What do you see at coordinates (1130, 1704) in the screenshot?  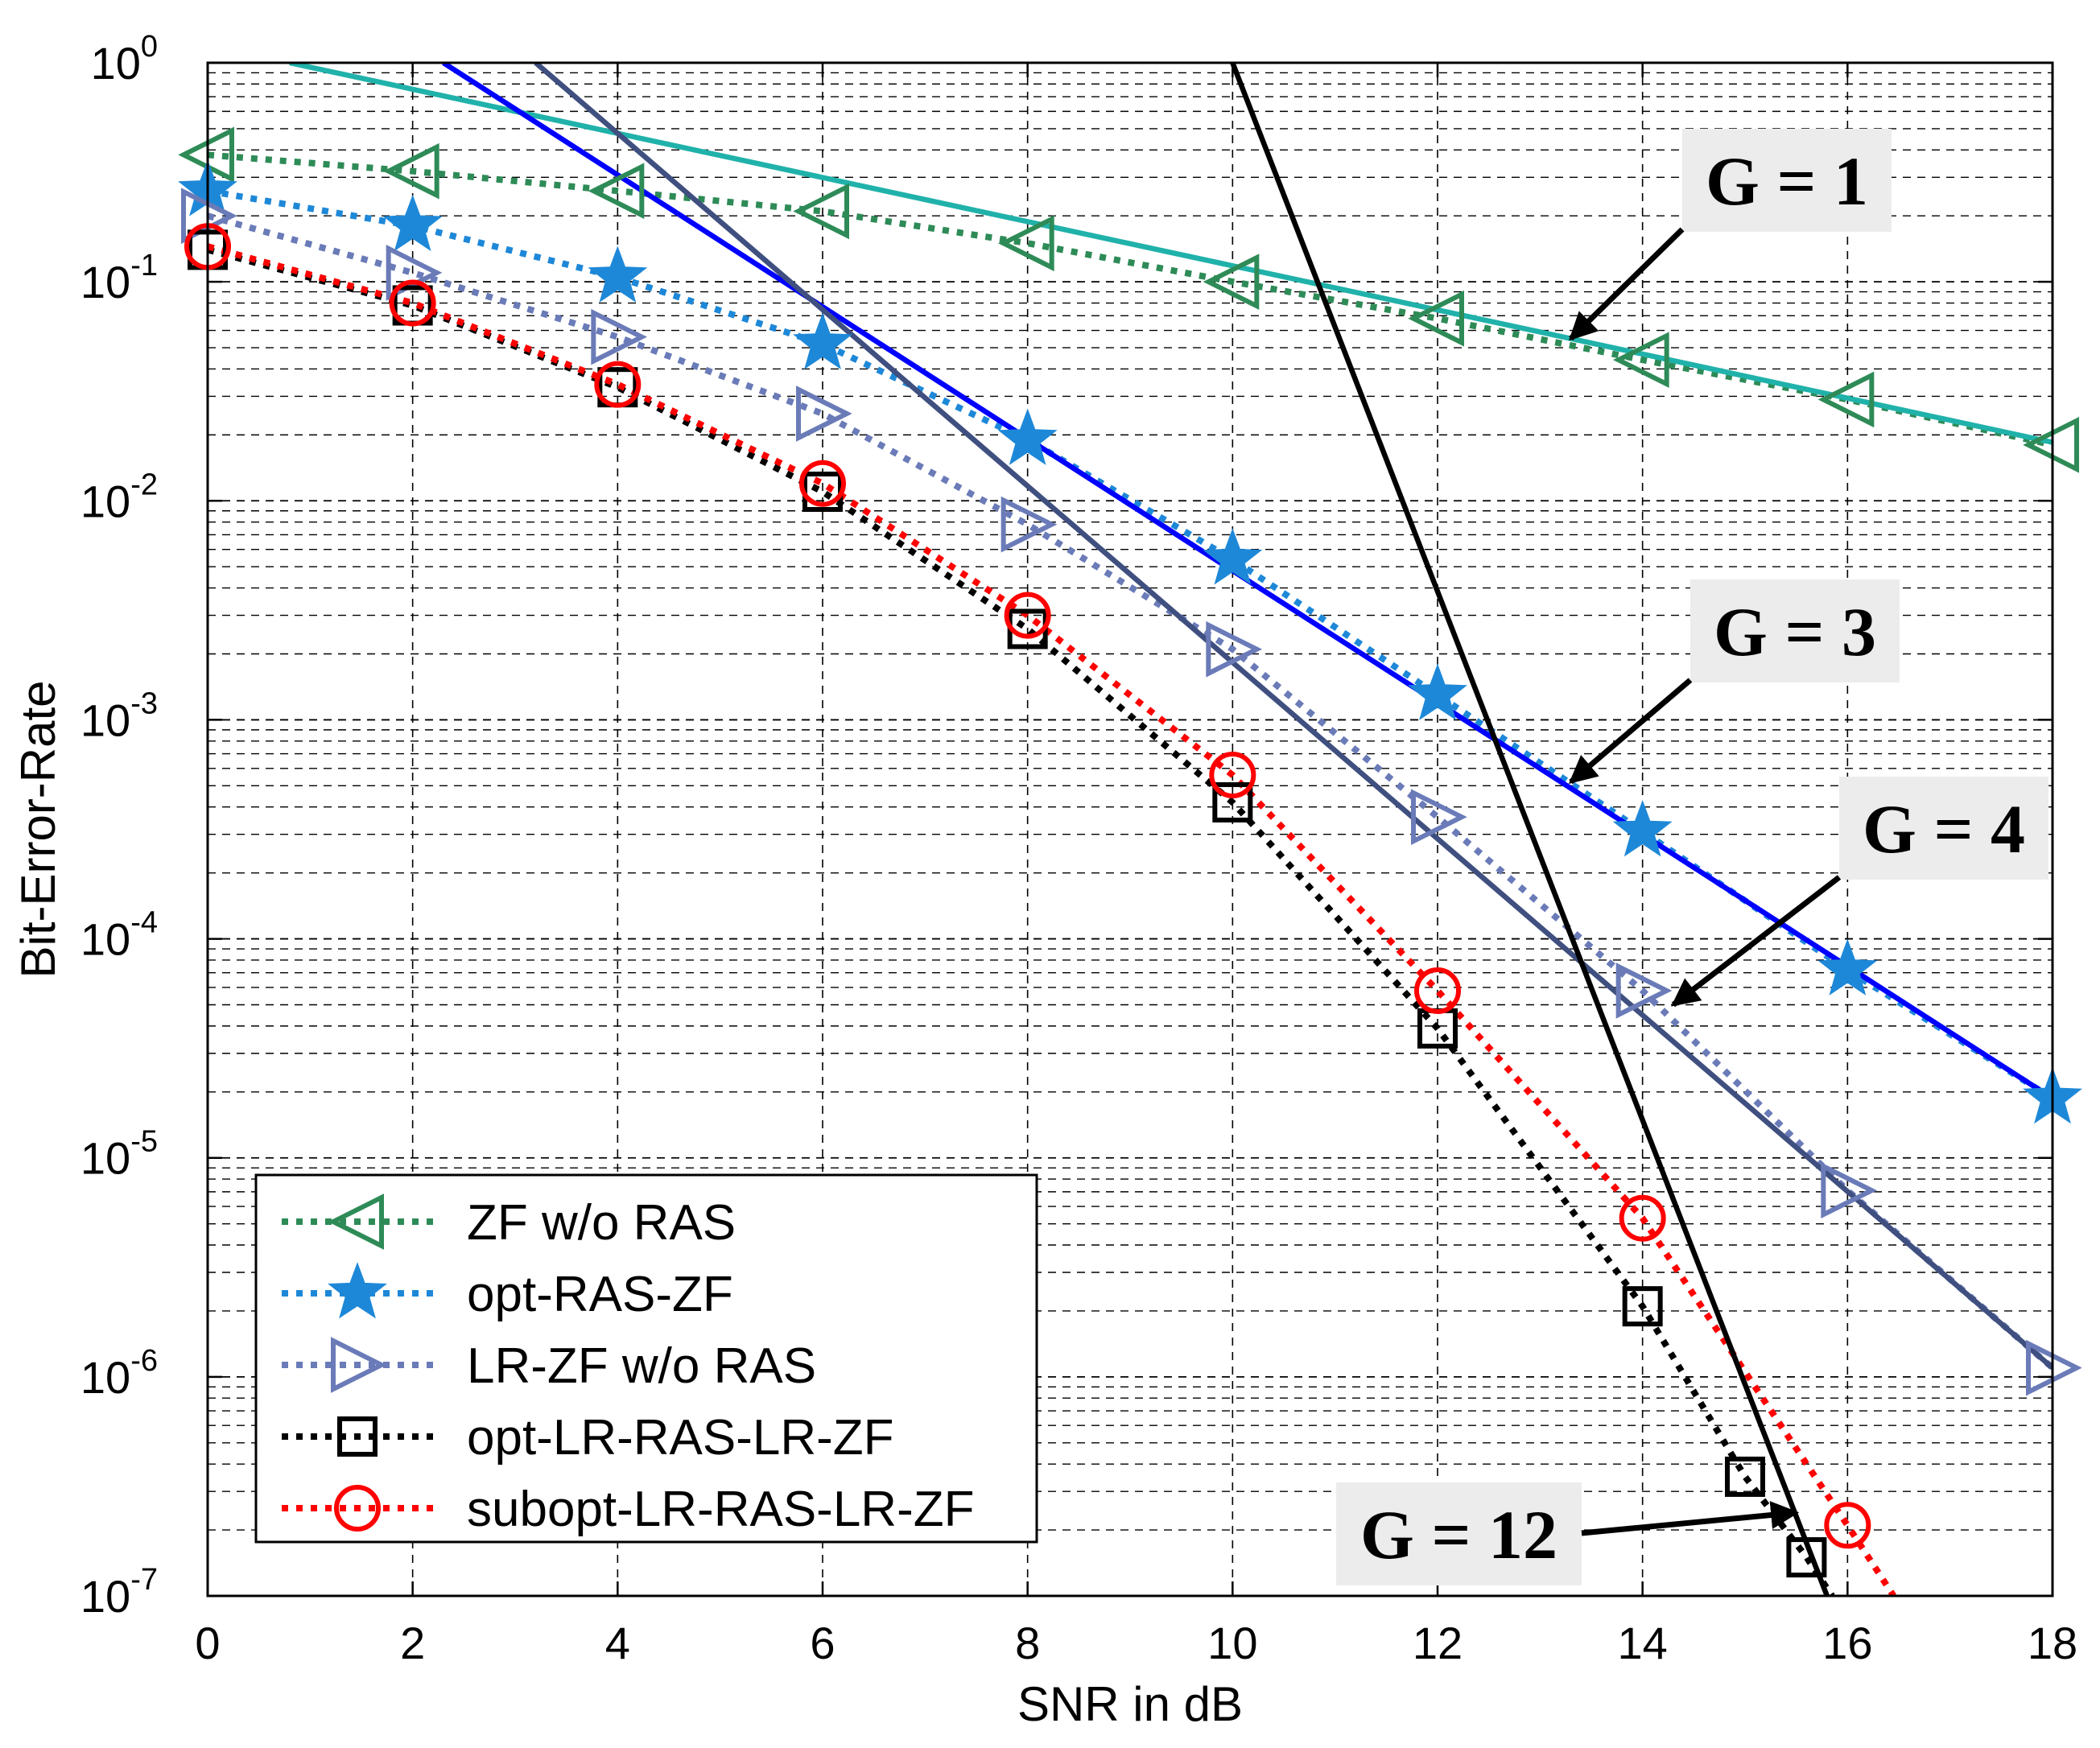 I see `x-axis-label: SNR in dB` at bounding box center [1130, 1704].